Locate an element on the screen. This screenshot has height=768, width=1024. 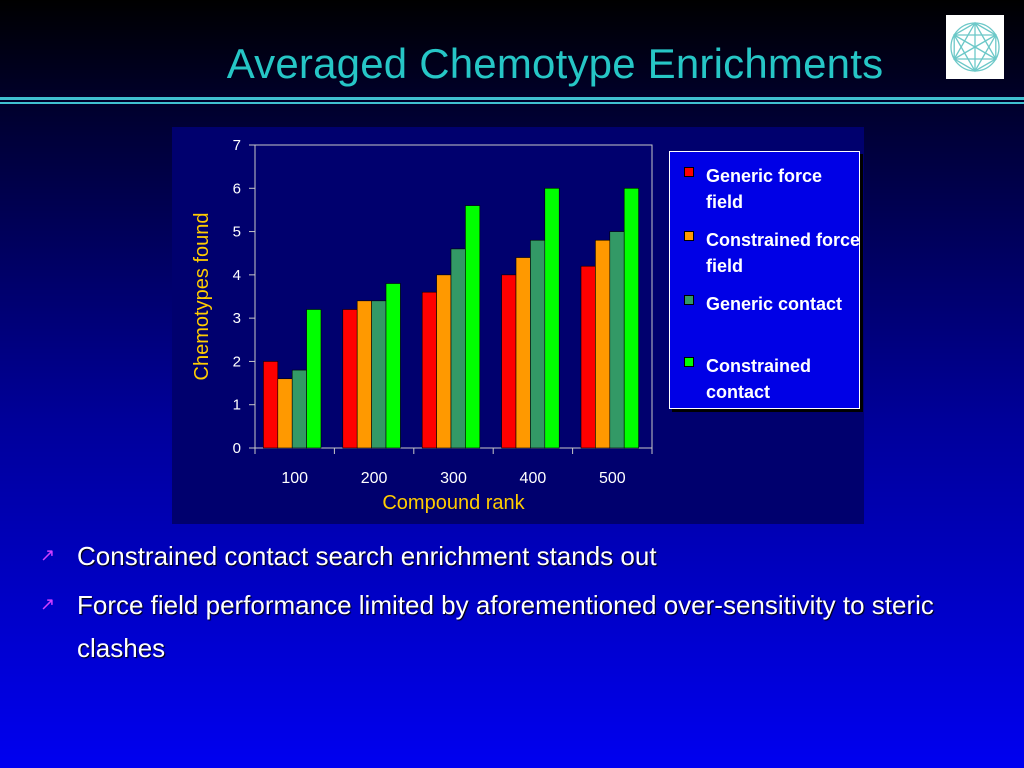
legend-label: Generic force field is located at coordinates (764, 189).